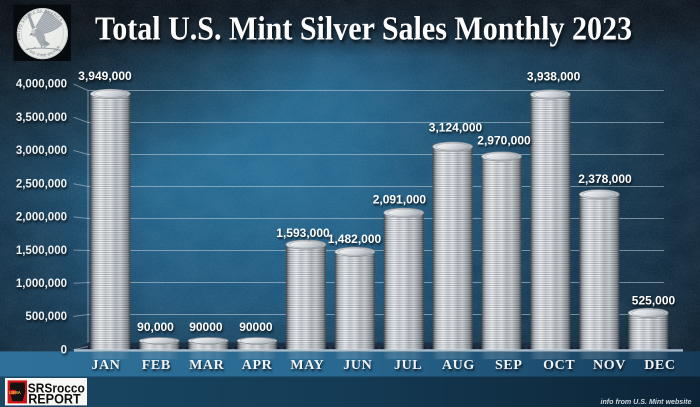 This screenshot has width=700, height=407. What do you see at coordinates (41, 151) in the screenshot?
I see `svg-text: 3,000,000` at bounding box center [41, 151].